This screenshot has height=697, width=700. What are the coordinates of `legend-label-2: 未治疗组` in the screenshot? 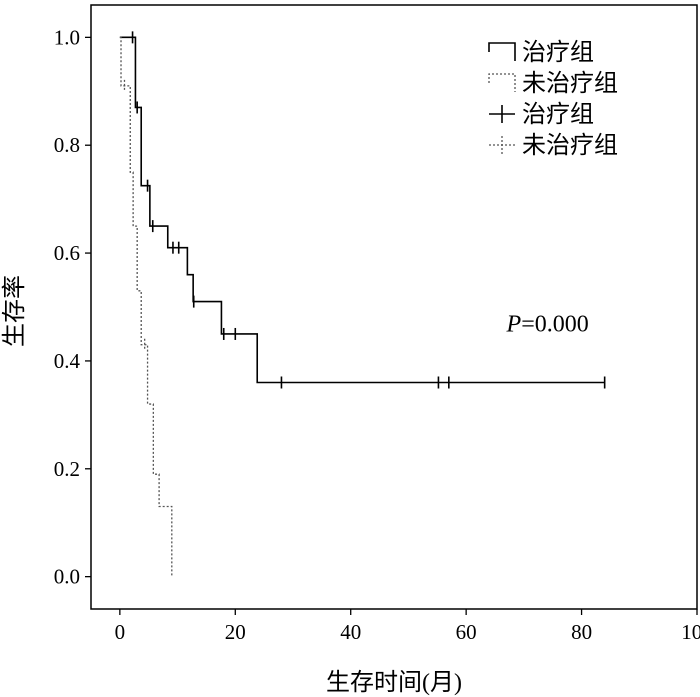 It's located at (570, 83).